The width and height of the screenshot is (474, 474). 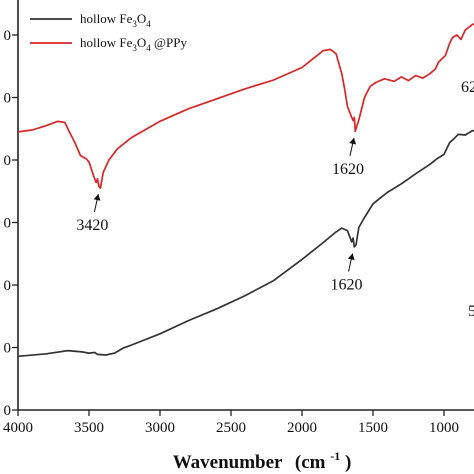 I want to click on annotation-fe-1620: 1620, so click(x=347, y=273).